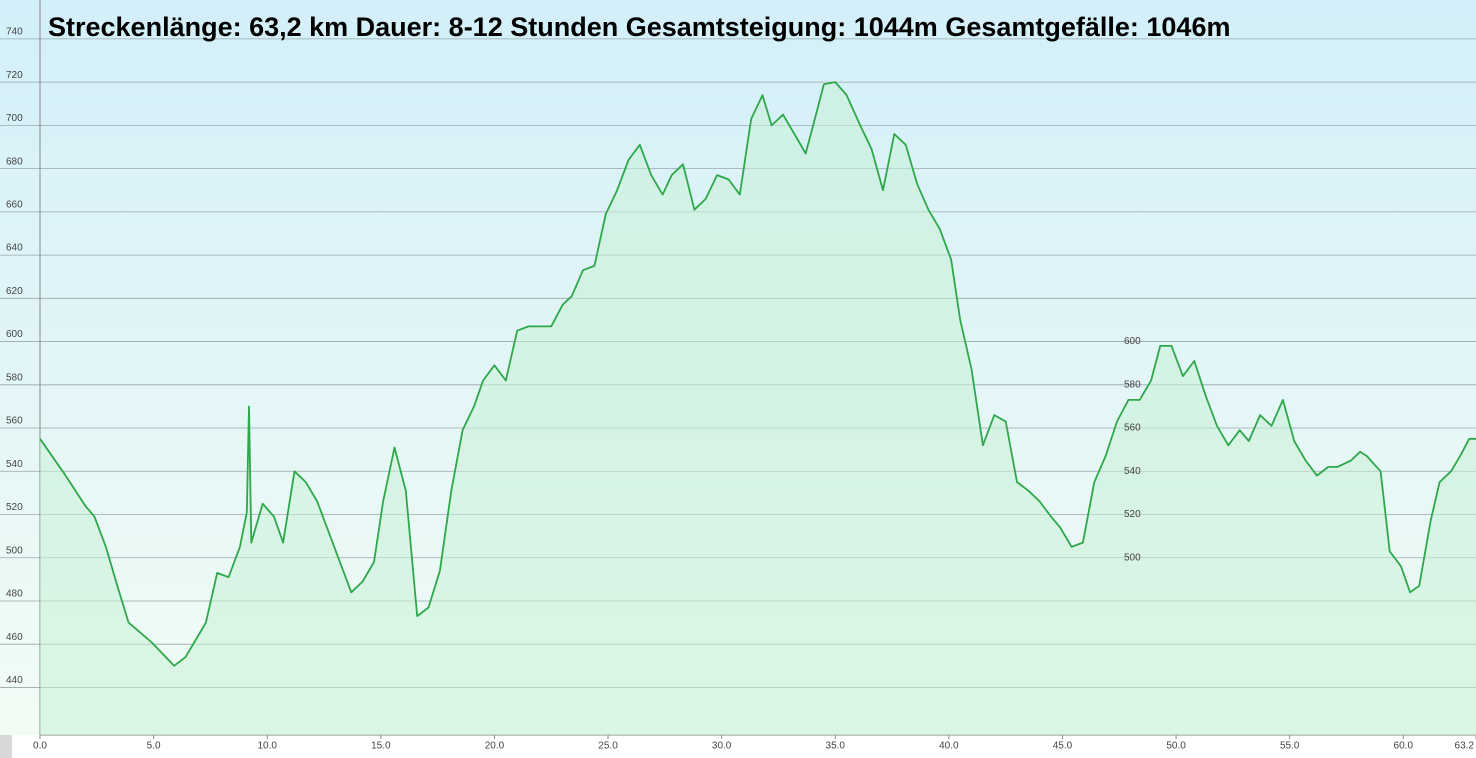  What do you see at coordinates (14, 118) in the screenshot?
I see `y-tick-label: 700` at bounding box center [14, 118].